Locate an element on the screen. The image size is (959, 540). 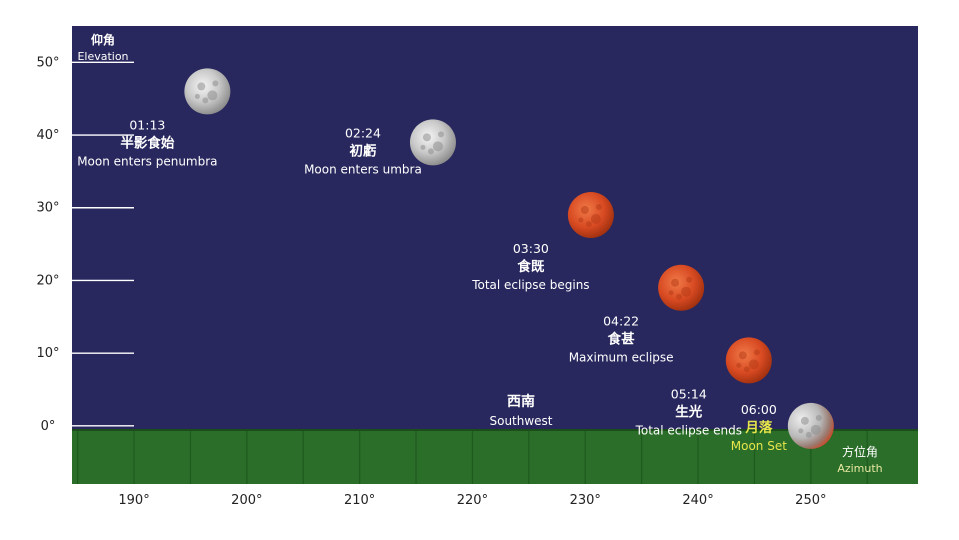
ground-area is located at coordinates (495, 457).